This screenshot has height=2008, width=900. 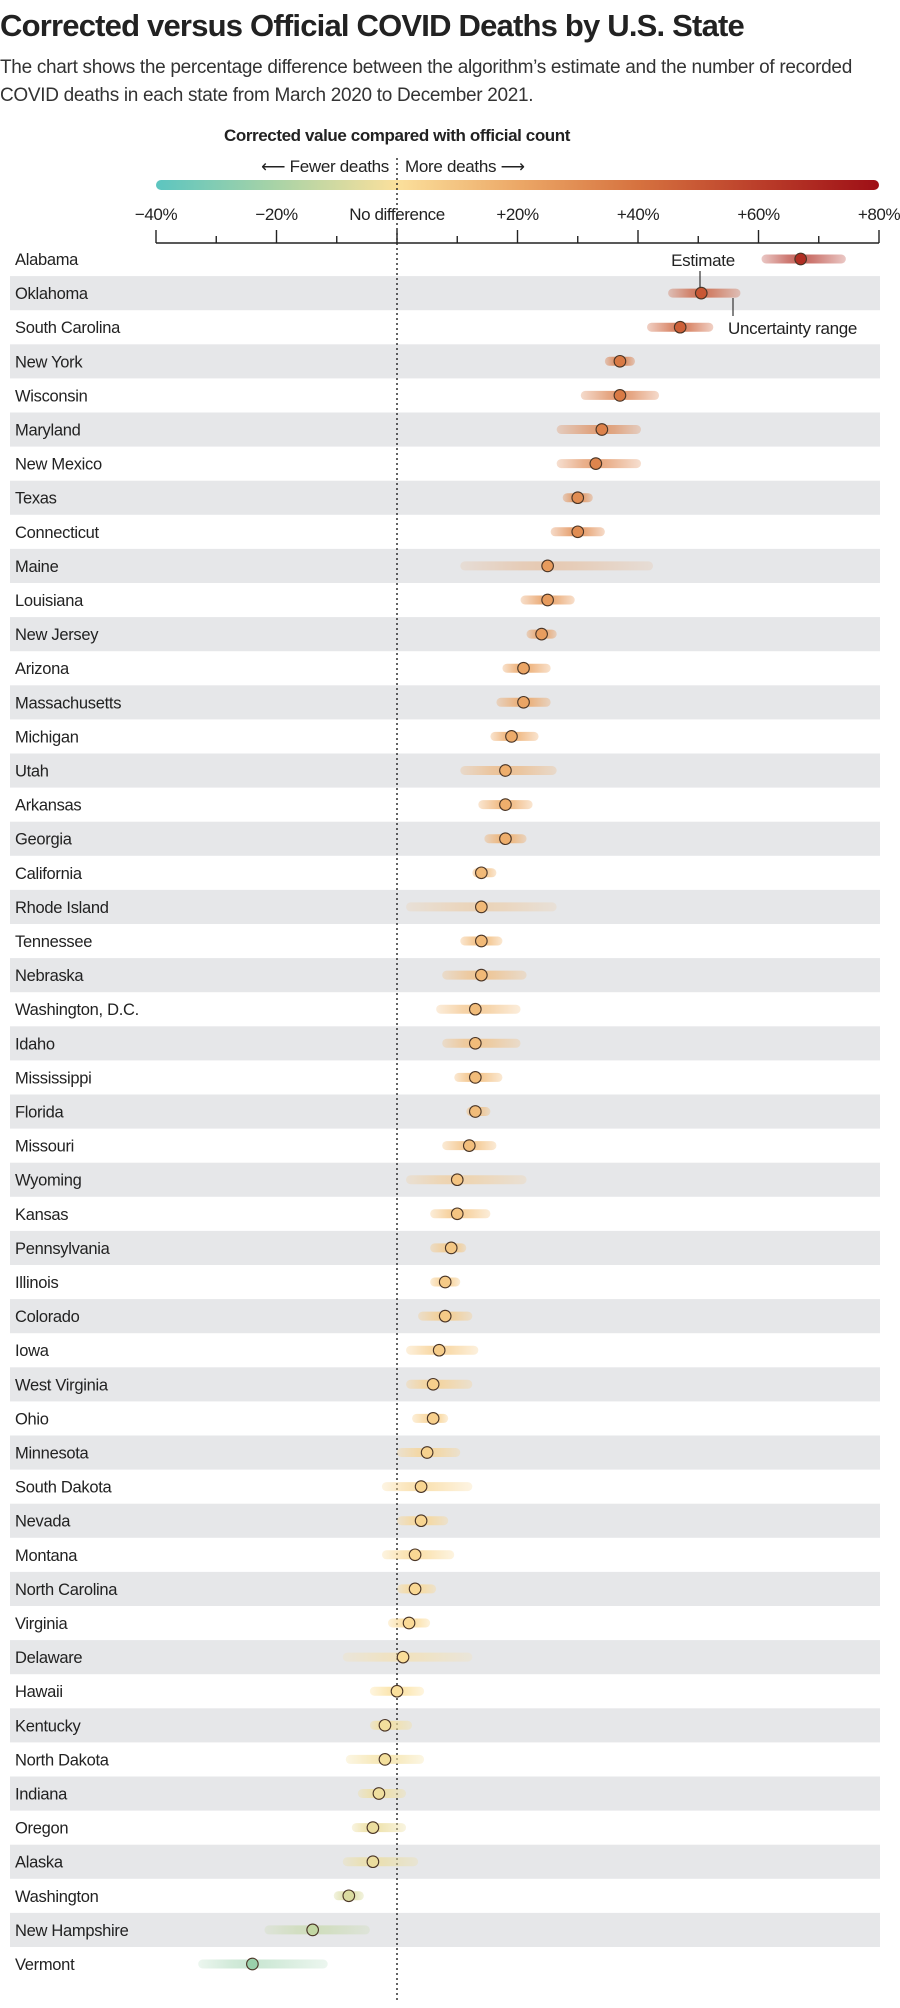 What do you see at coordinates (37, 1283) in the screenshot?
I see `state-label: Illinois` at bounding box center [37, 1283].